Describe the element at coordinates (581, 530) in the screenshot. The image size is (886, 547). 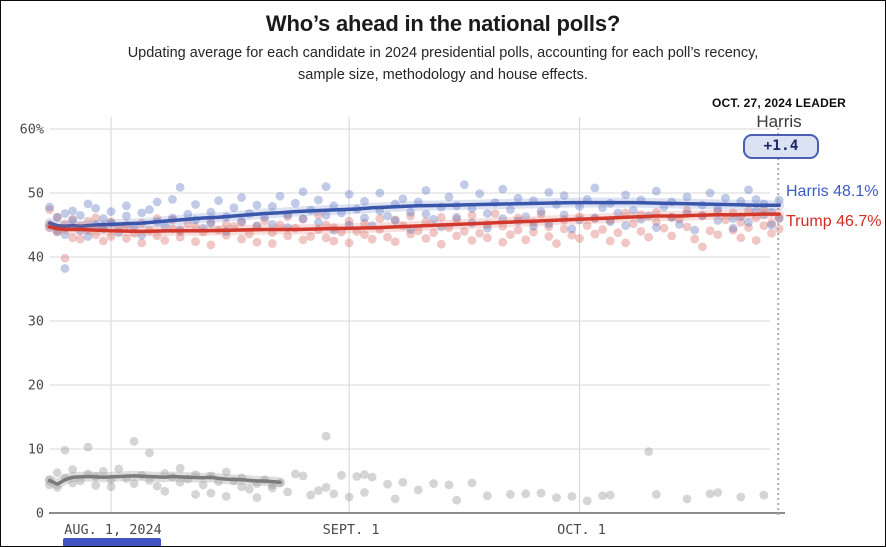
I see `x-tick-label: OCT. 1` at that location.